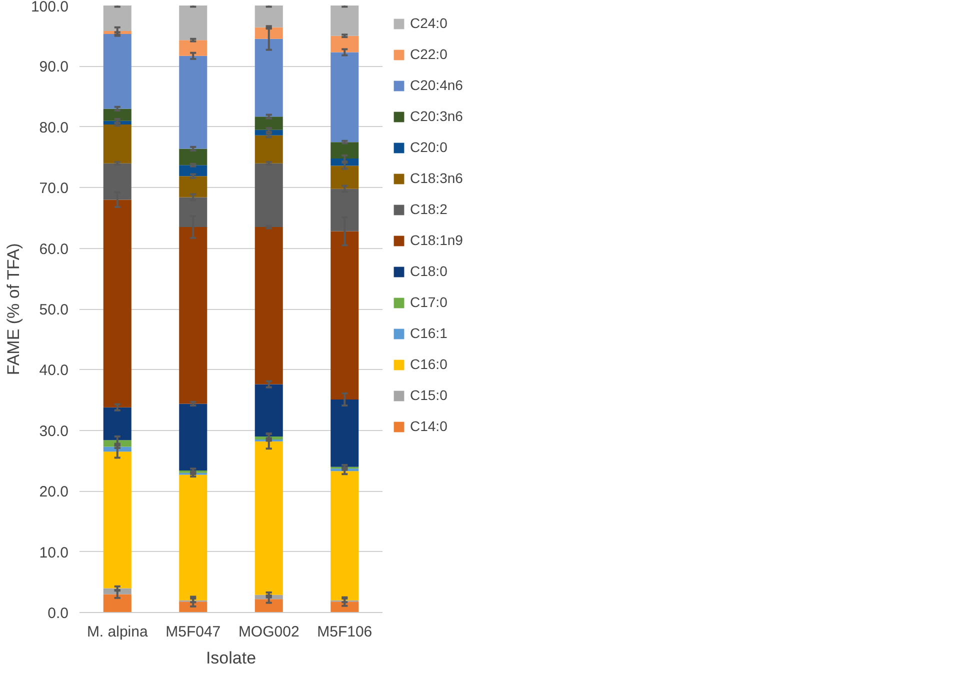 The image size is (971, 677). I want to click on y-tick-label: 100.0, so click(49, 8).